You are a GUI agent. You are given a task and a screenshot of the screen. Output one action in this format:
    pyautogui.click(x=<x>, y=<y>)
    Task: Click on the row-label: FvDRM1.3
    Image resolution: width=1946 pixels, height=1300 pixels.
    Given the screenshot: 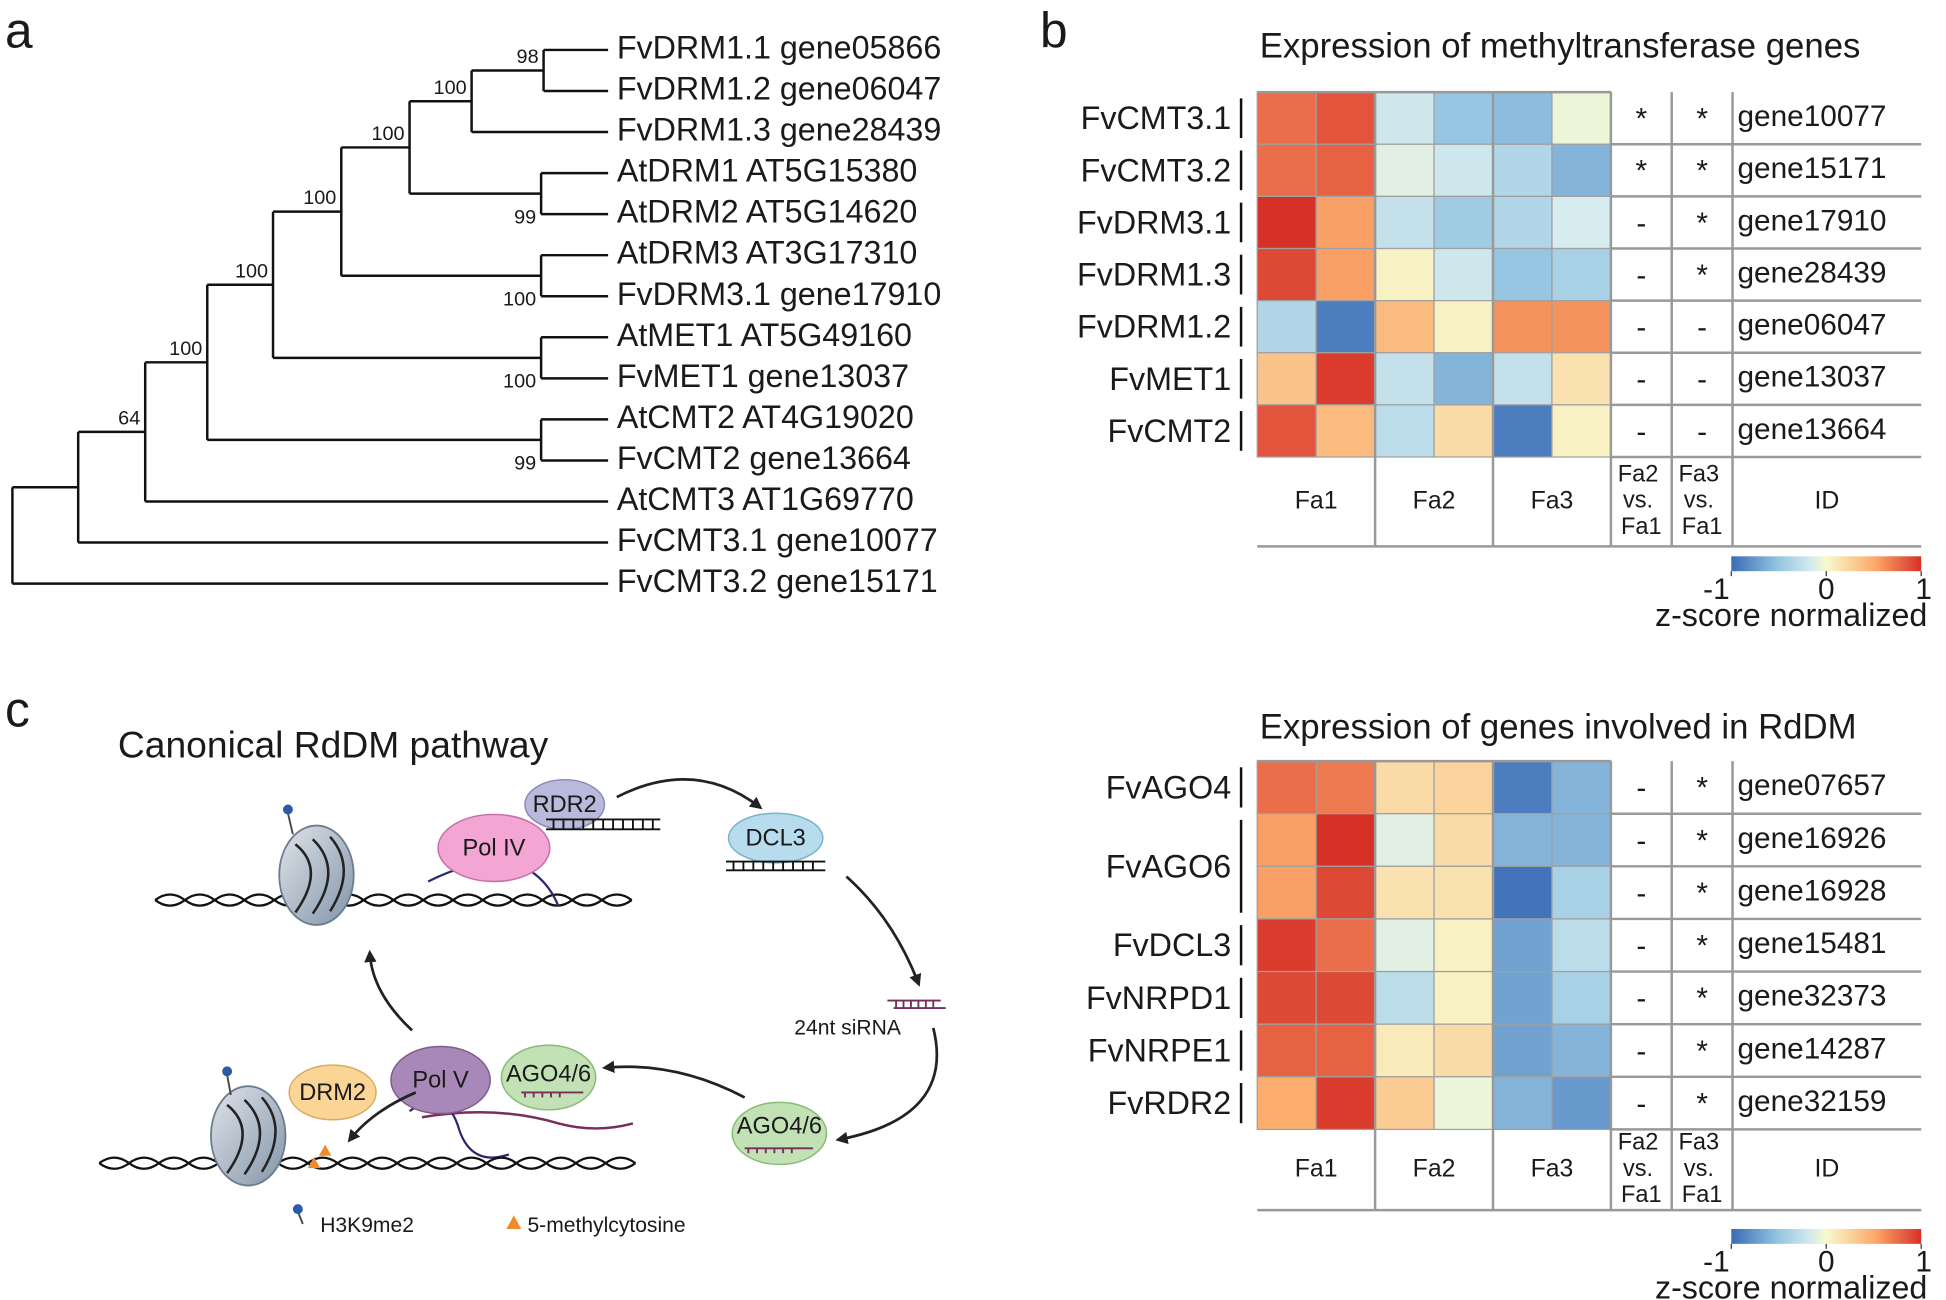 What is the action you would take?
    pyautogui.click(x=1154, y=275)
    